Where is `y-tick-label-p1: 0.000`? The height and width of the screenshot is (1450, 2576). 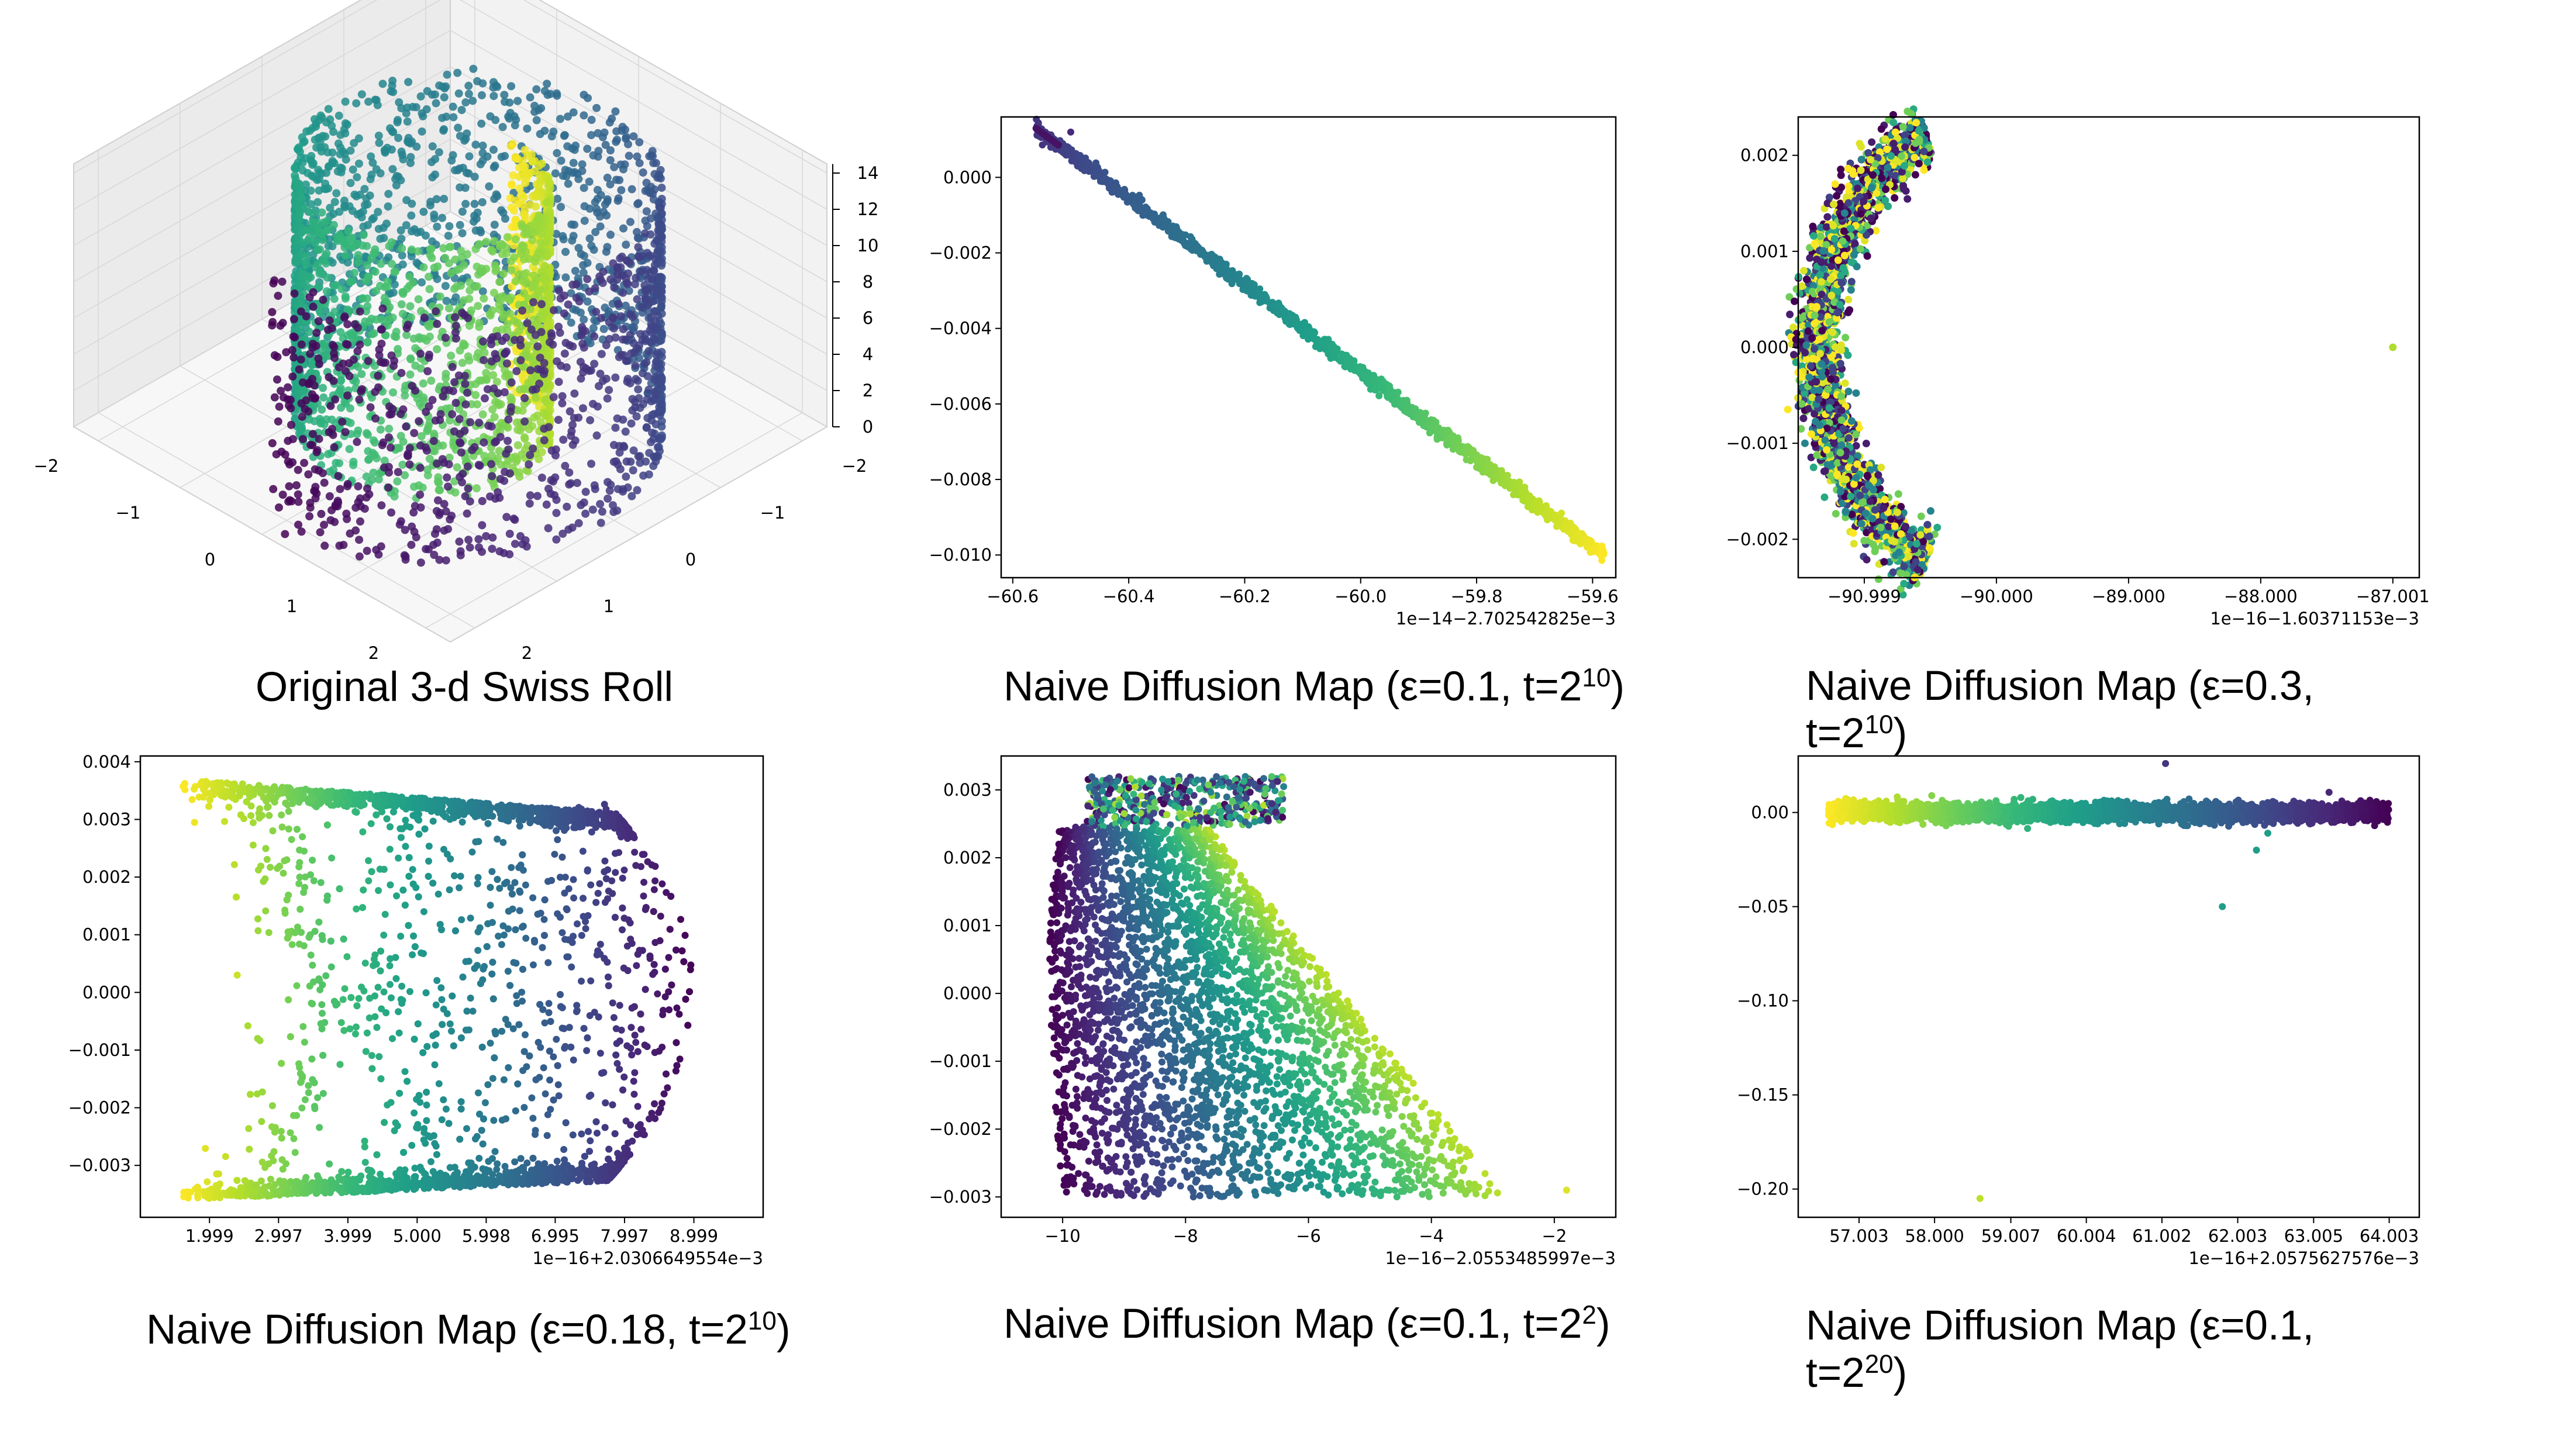 y-tick-label-p1: 0.000 is located at coordinates (968, 177).